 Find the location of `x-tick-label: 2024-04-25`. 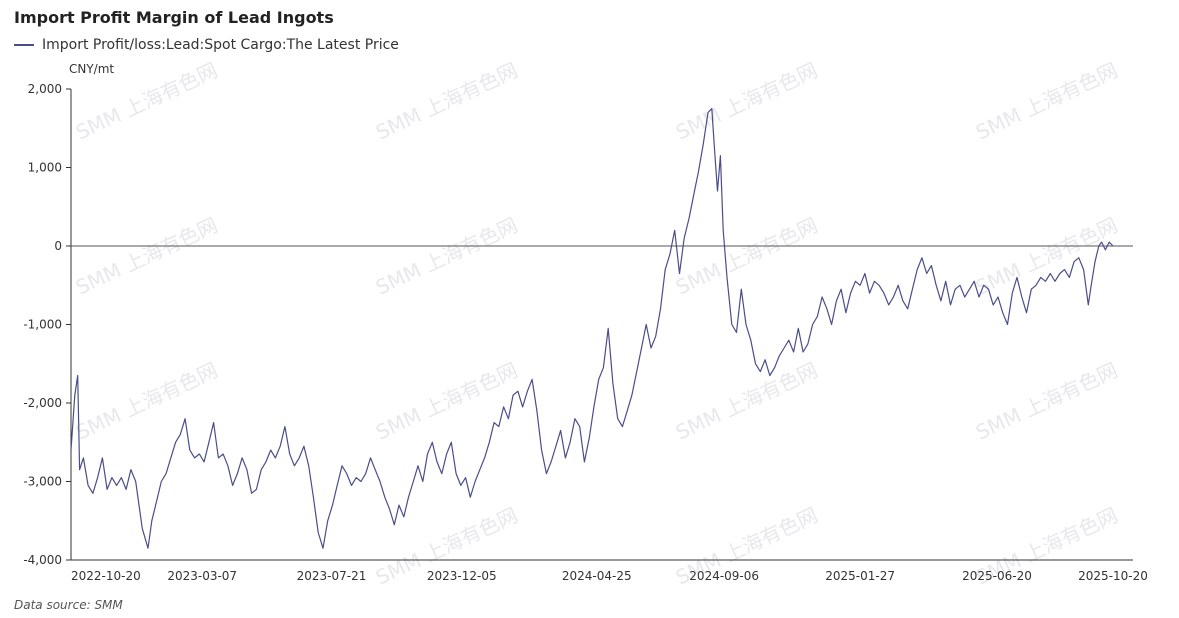

x-tick-label: 2024-04-25 is located at coordinates (597, 576).